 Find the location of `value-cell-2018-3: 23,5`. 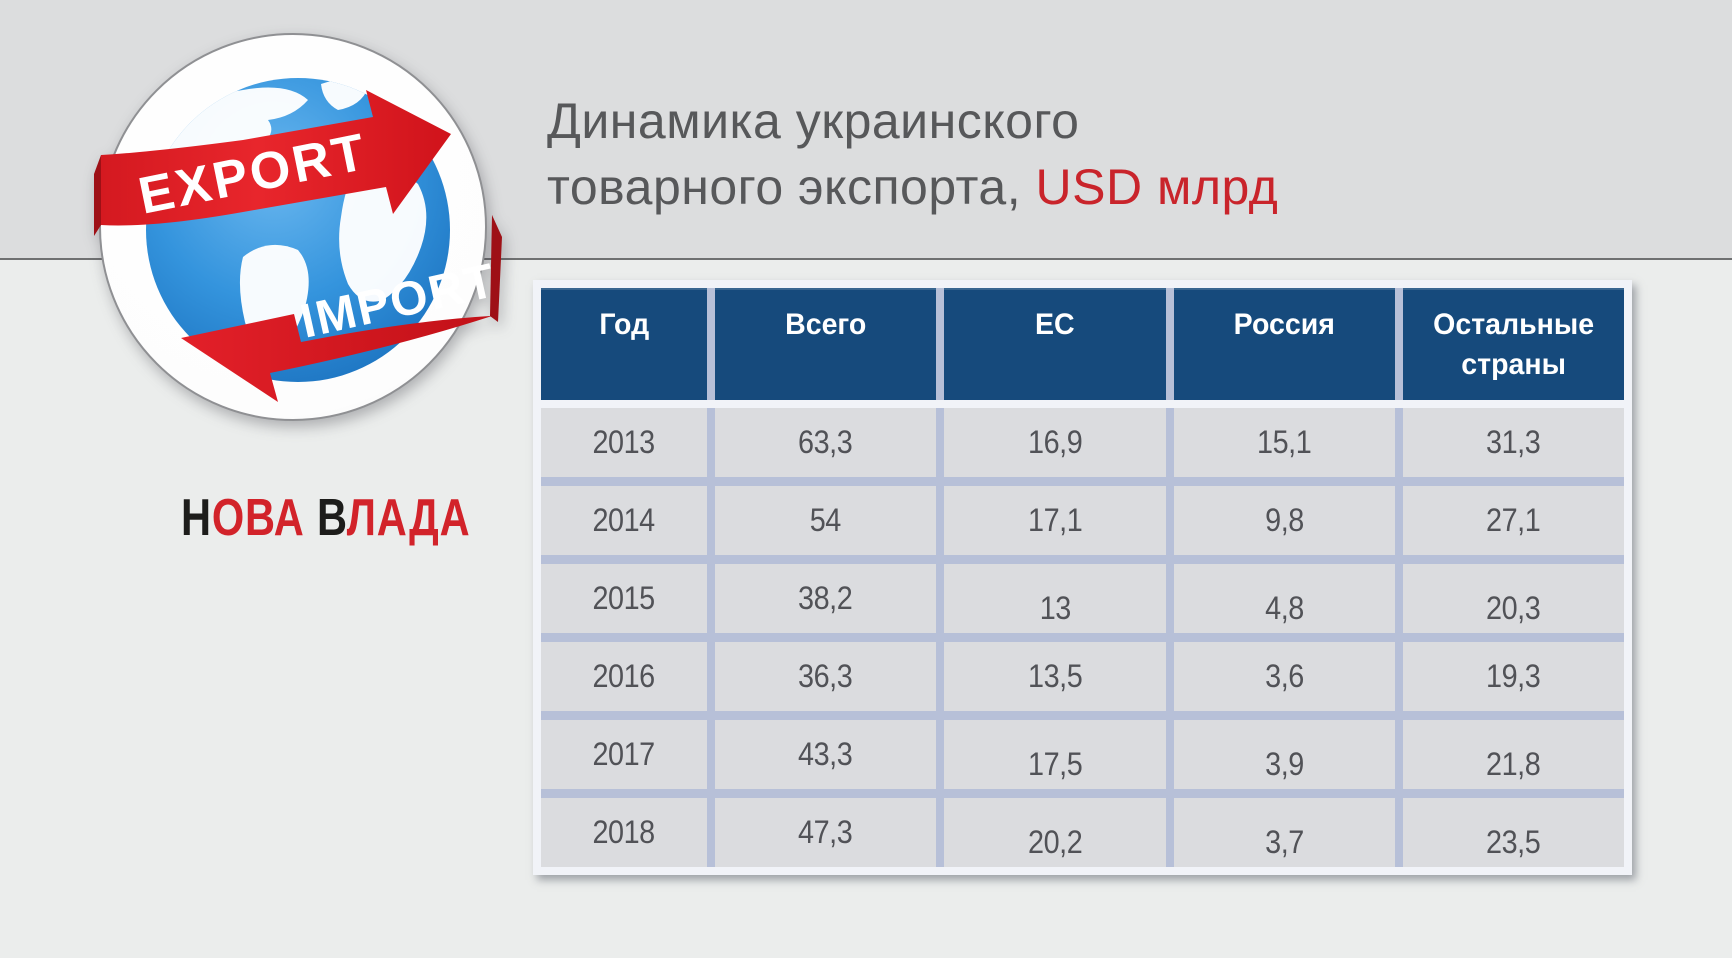

value-cell-2018-3: 23,5 is located at coordinates (1513, 832).